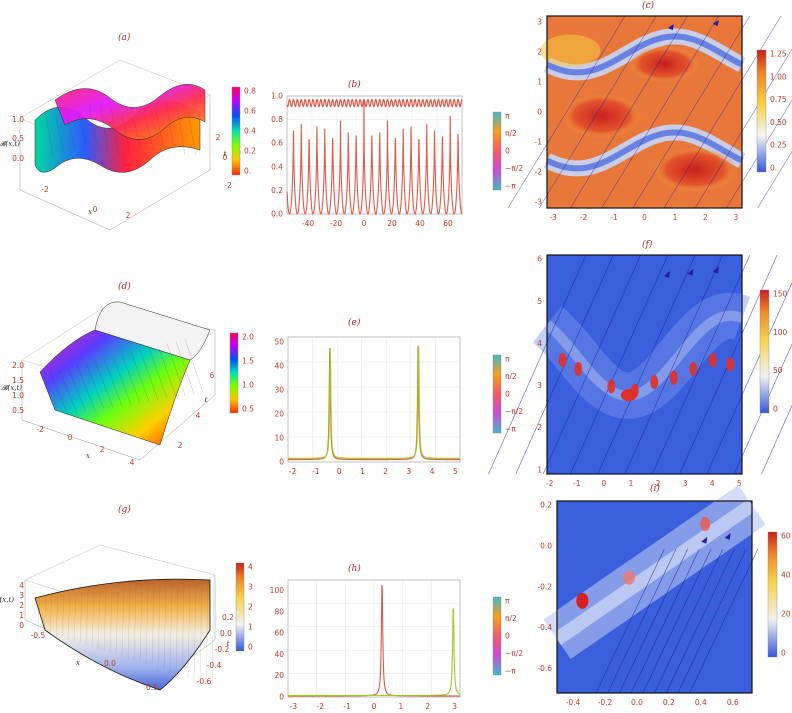 This screenshot has height=713, width=792. Describe the element at coordinates (507, 359) in the screenshot. I see `colorbar-tick-label: π` at that location.